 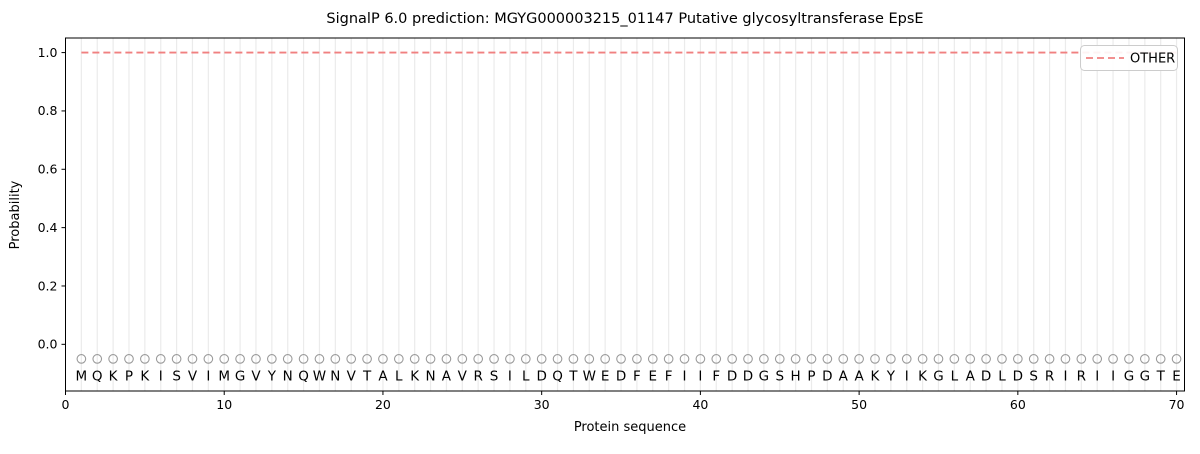 I want to click on x-axis-label: Protein sequence, so click(x=630, y=427).